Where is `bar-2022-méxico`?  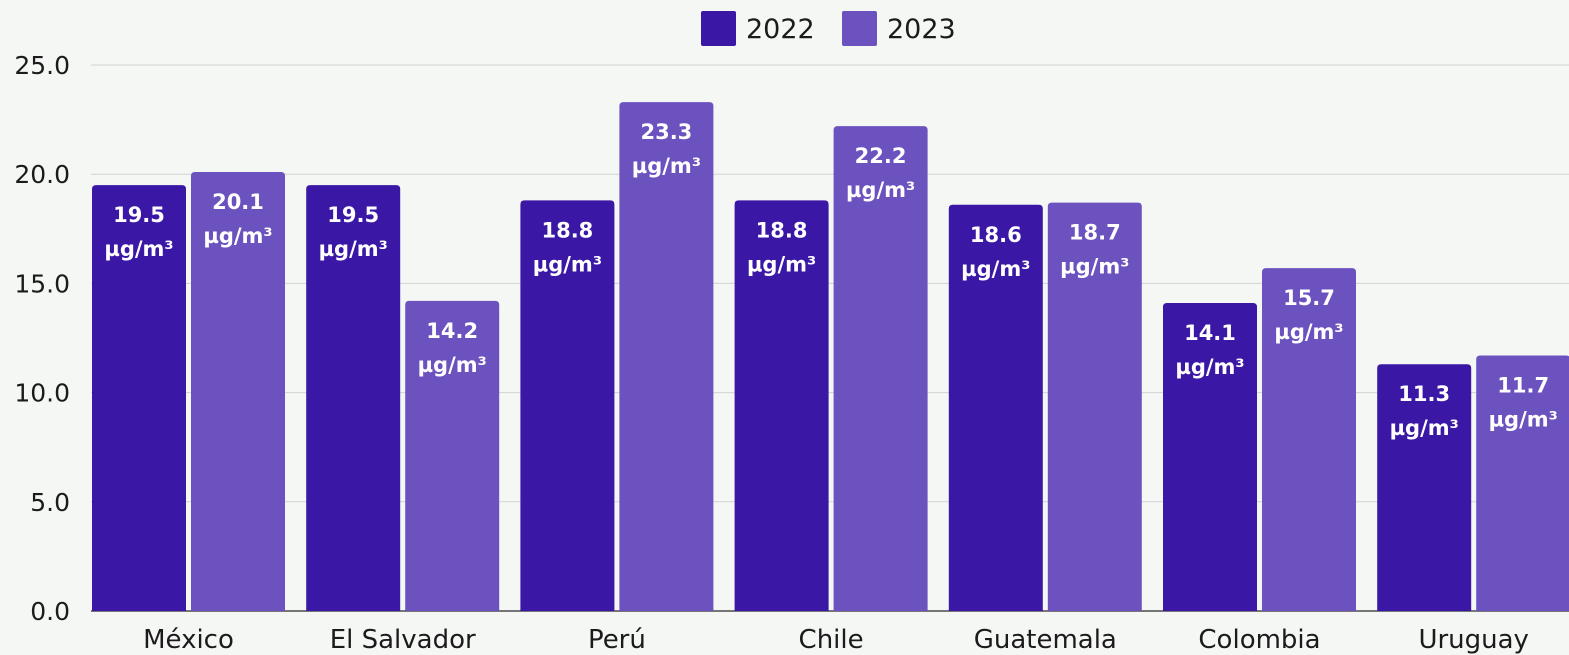 bar-2022-méxico is located at coordinates (139, 398).